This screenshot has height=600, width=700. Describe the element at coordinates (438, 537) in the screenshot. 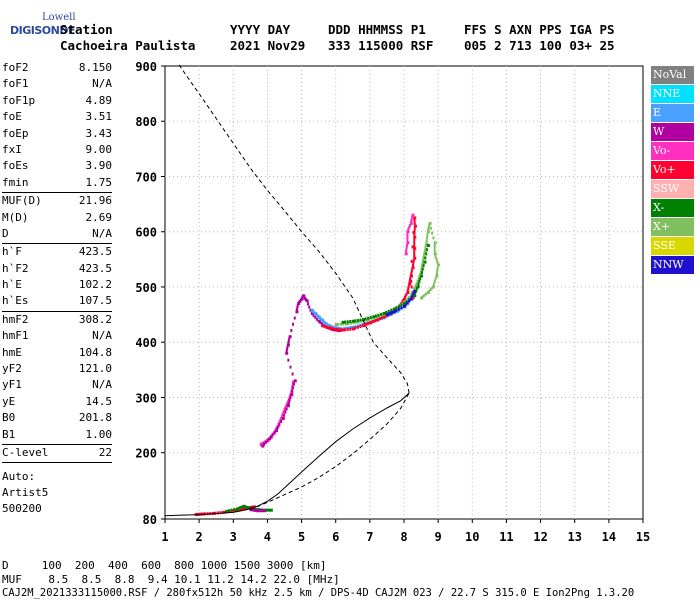

I see `x-tick-label: 9` at that location.